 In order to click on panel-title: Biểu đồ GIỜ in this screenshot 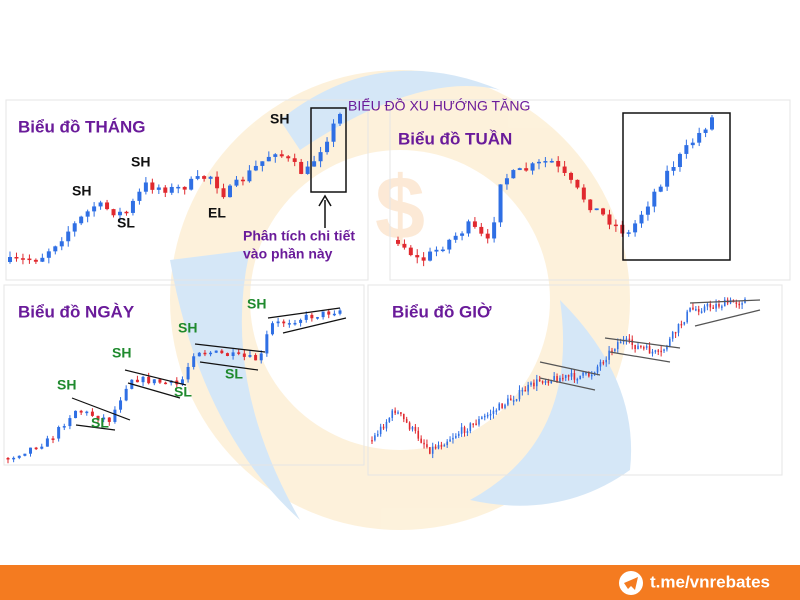, I will do `click(442, 311)`.